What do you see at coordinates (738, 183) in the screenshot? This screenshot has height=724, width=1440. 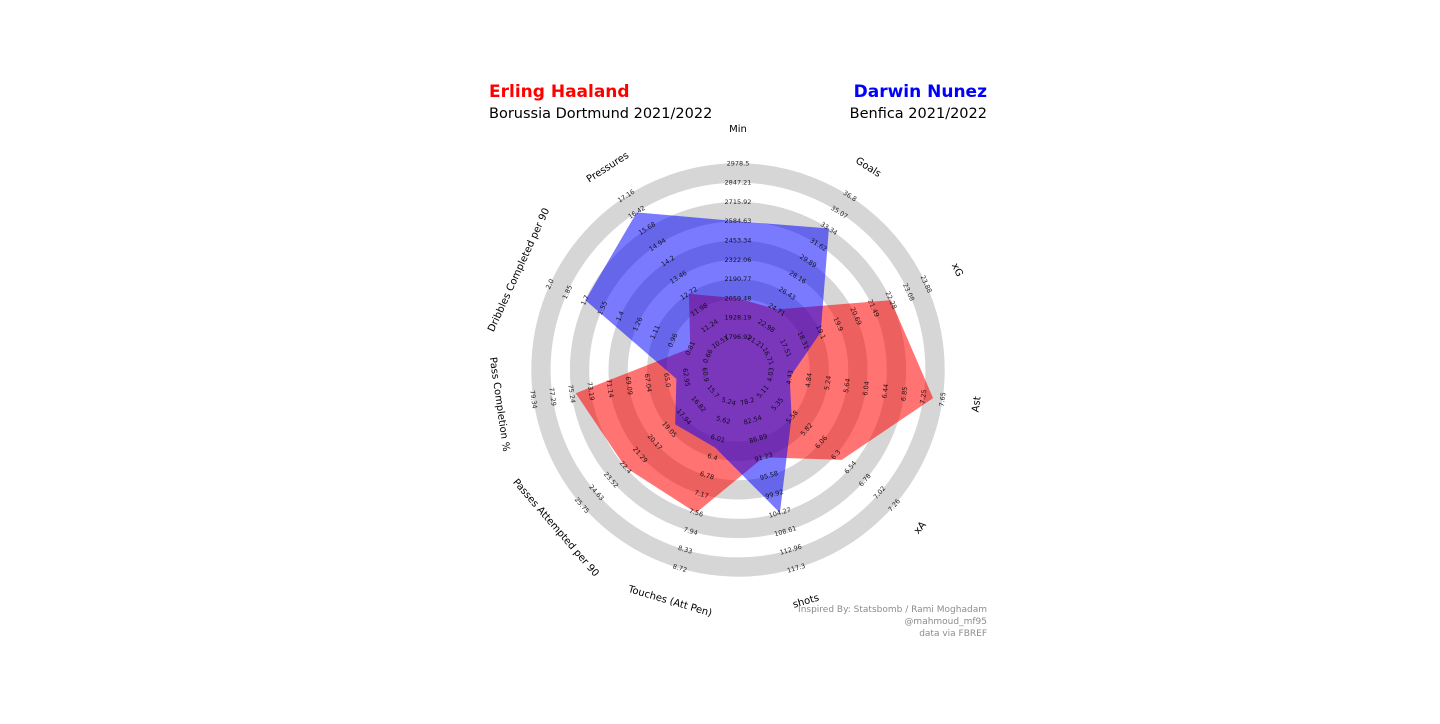 I see `tick-label: 2847.21` at bounding box center [738, 183].